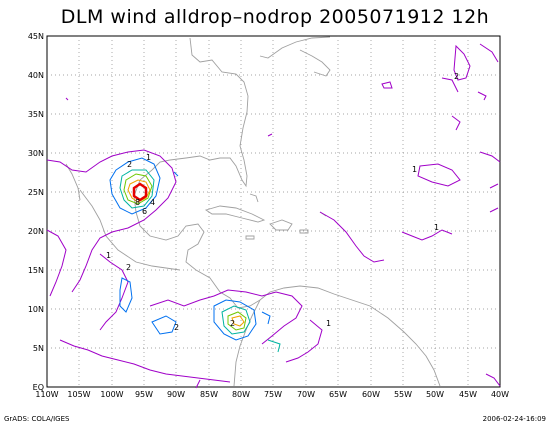  What do you see at coordinates (38, 387) in the screenshot?
I see `lat-label: EQ` at bounding box center [38, 387].